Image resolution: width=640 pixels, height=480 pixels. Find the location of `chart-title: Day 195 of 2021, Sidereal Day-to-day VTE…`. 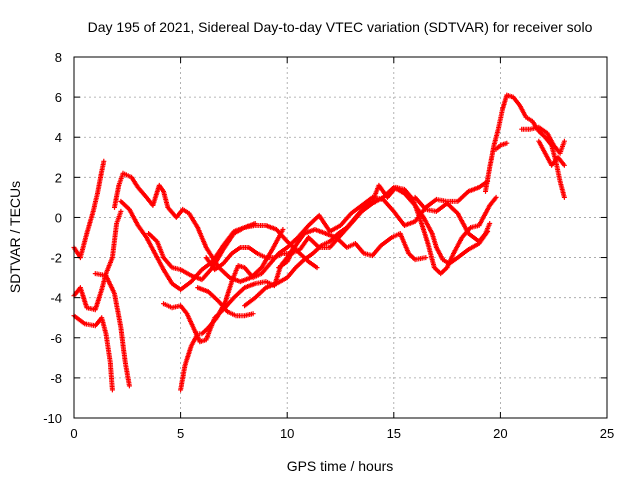

chart-title: Day 195 of 2021, Sidereal Day-to-day VTE… is located at coordinates (340, 27).